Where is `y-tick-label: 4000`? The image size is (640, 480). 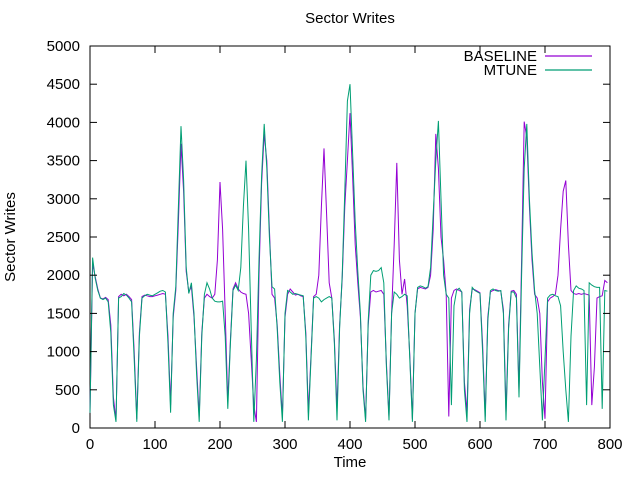
y-tick-label: 4000 is located at coordinates (63, 122).